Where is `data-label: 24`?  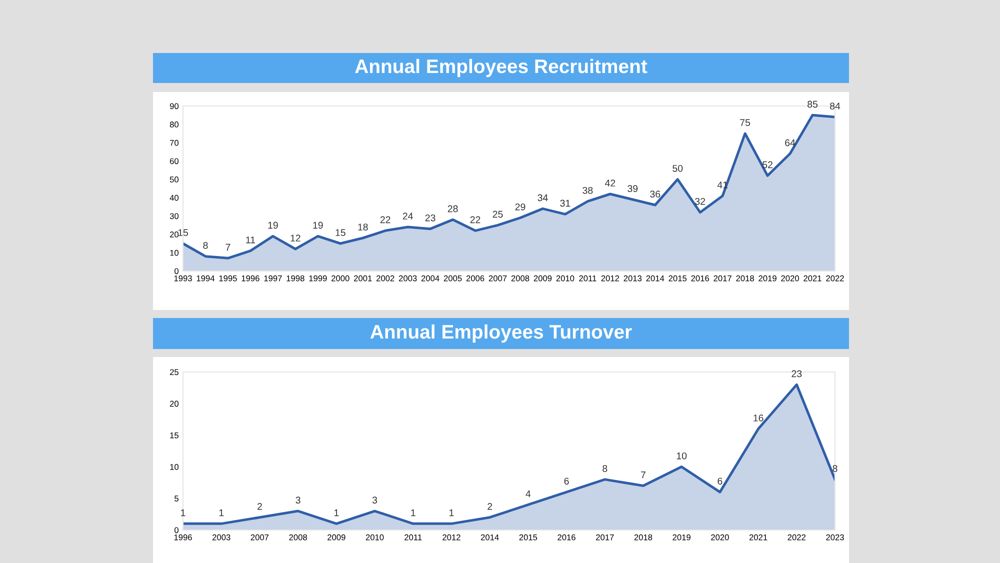
data-label: 24 is located at coordinates (407, 216).